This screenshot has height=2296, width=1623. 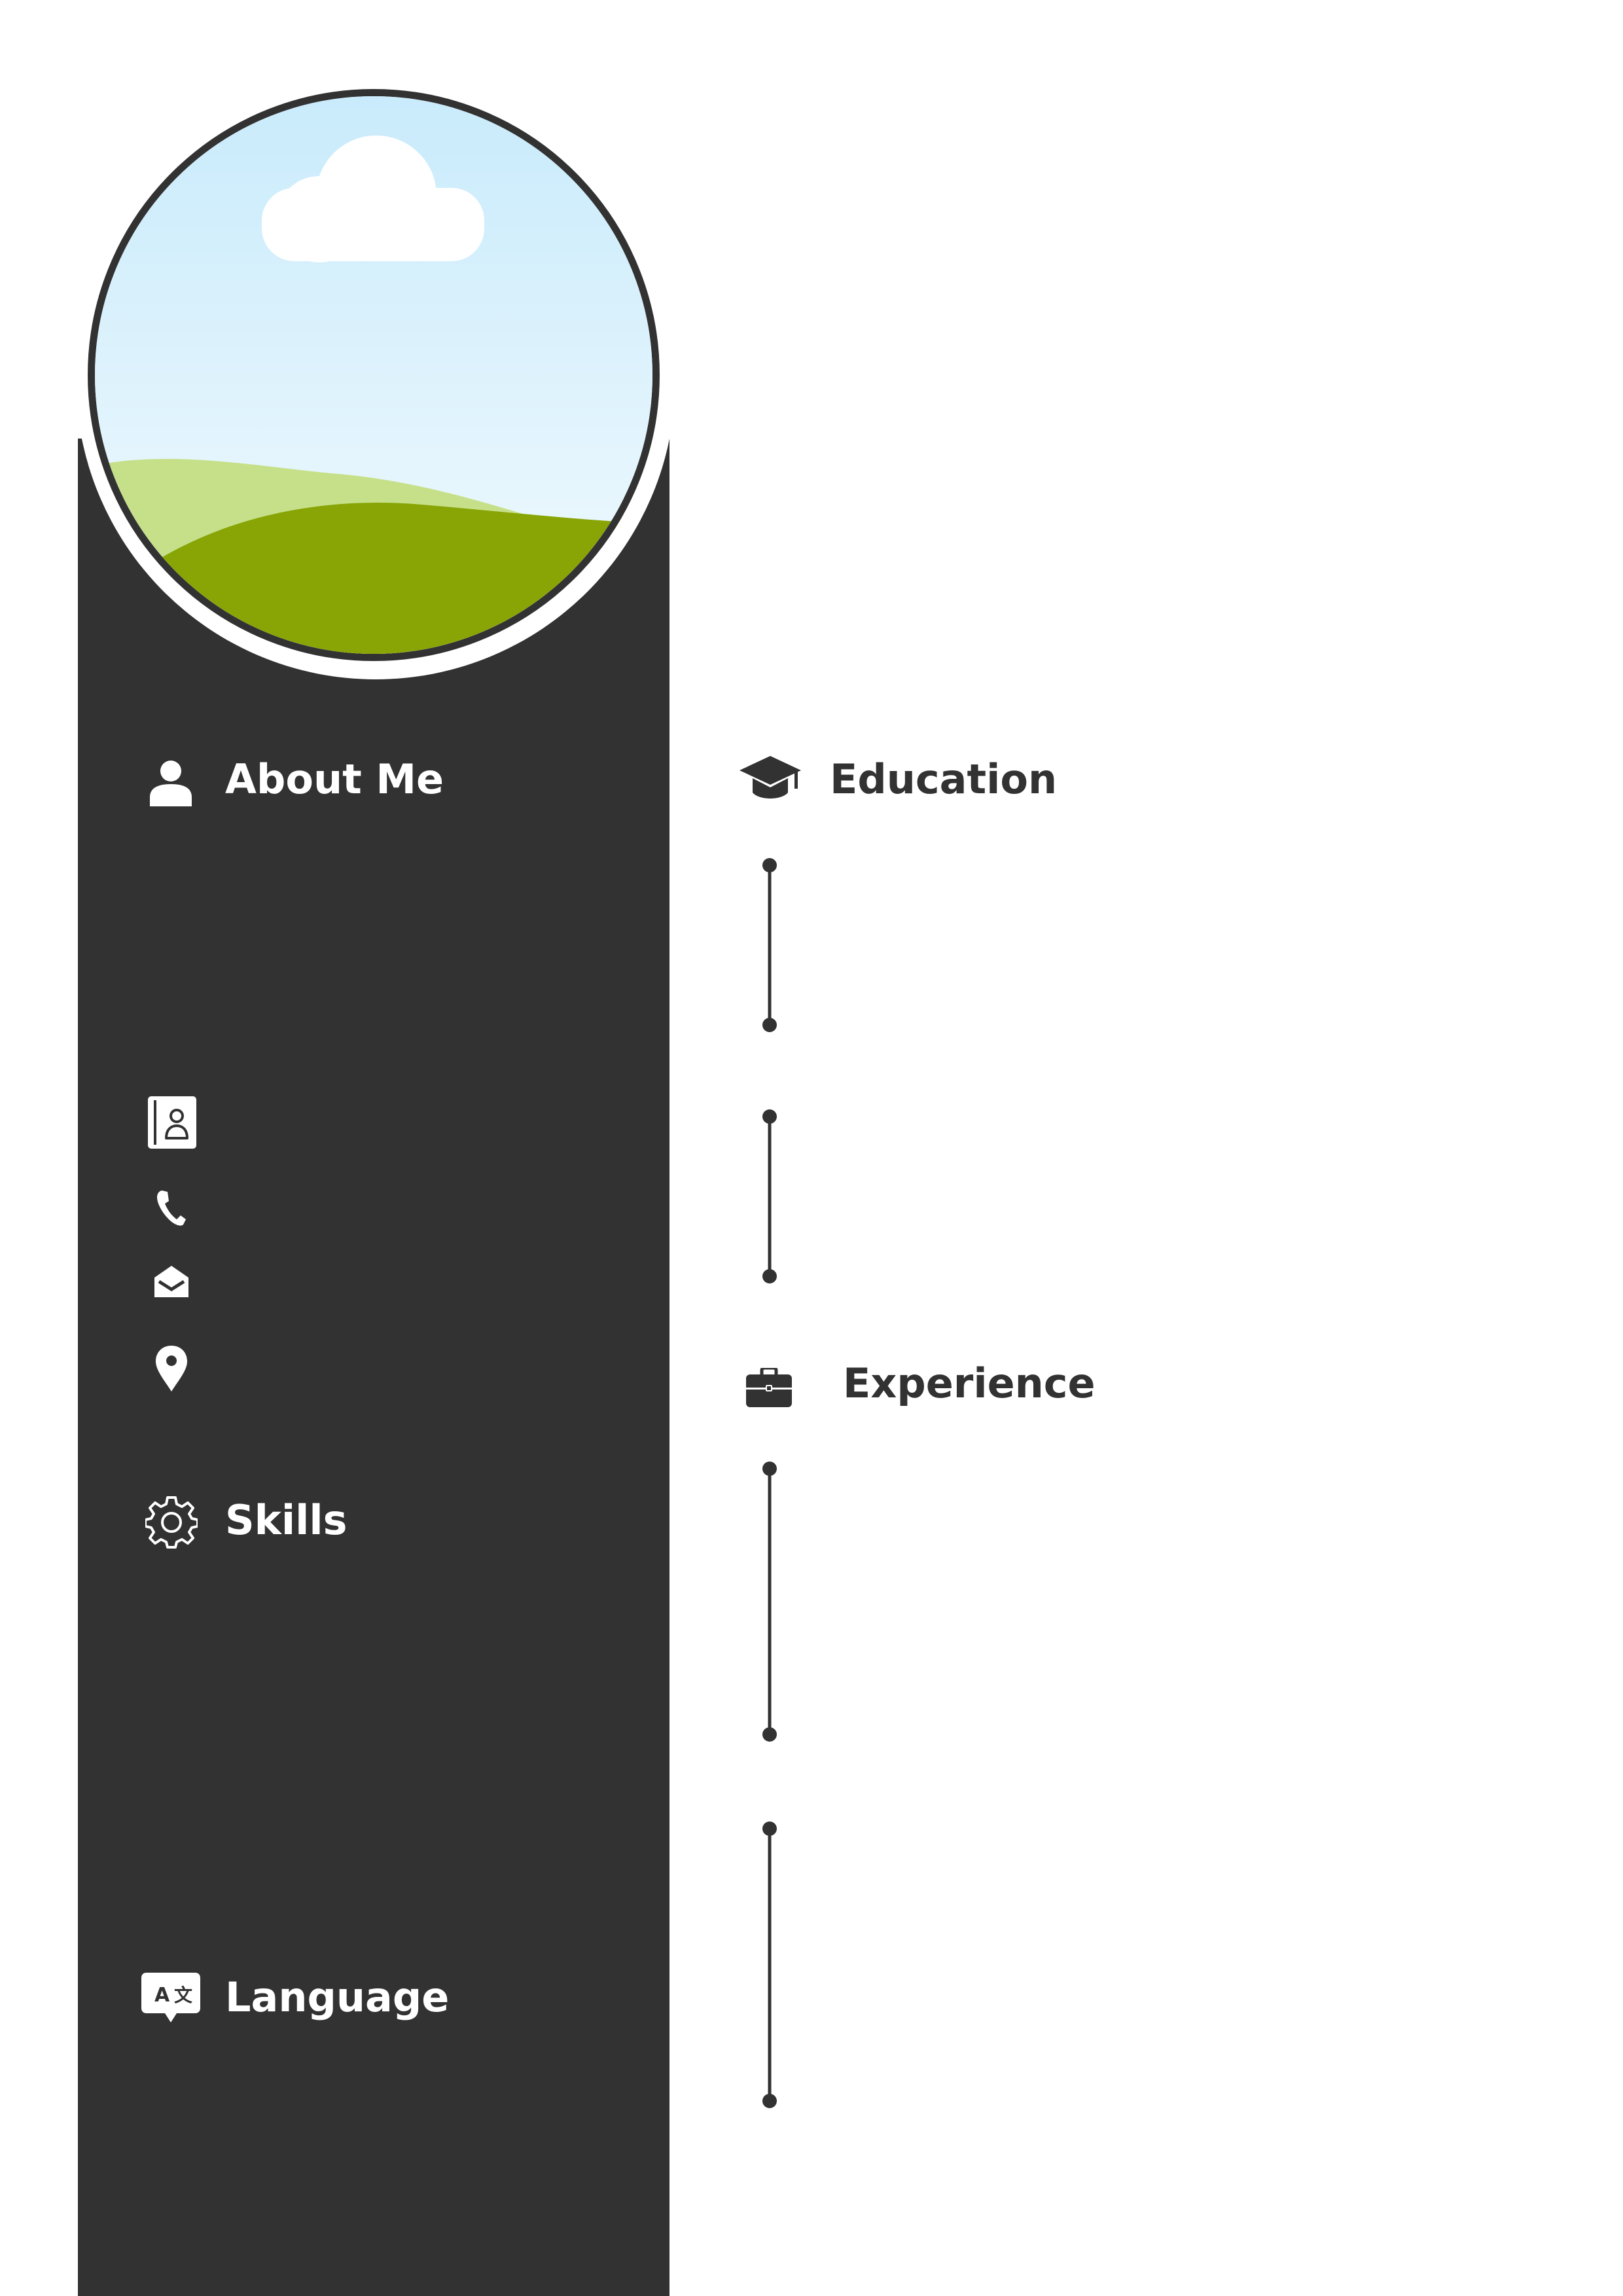 I want to click on gear-icon, so click(x=171, y=1522).